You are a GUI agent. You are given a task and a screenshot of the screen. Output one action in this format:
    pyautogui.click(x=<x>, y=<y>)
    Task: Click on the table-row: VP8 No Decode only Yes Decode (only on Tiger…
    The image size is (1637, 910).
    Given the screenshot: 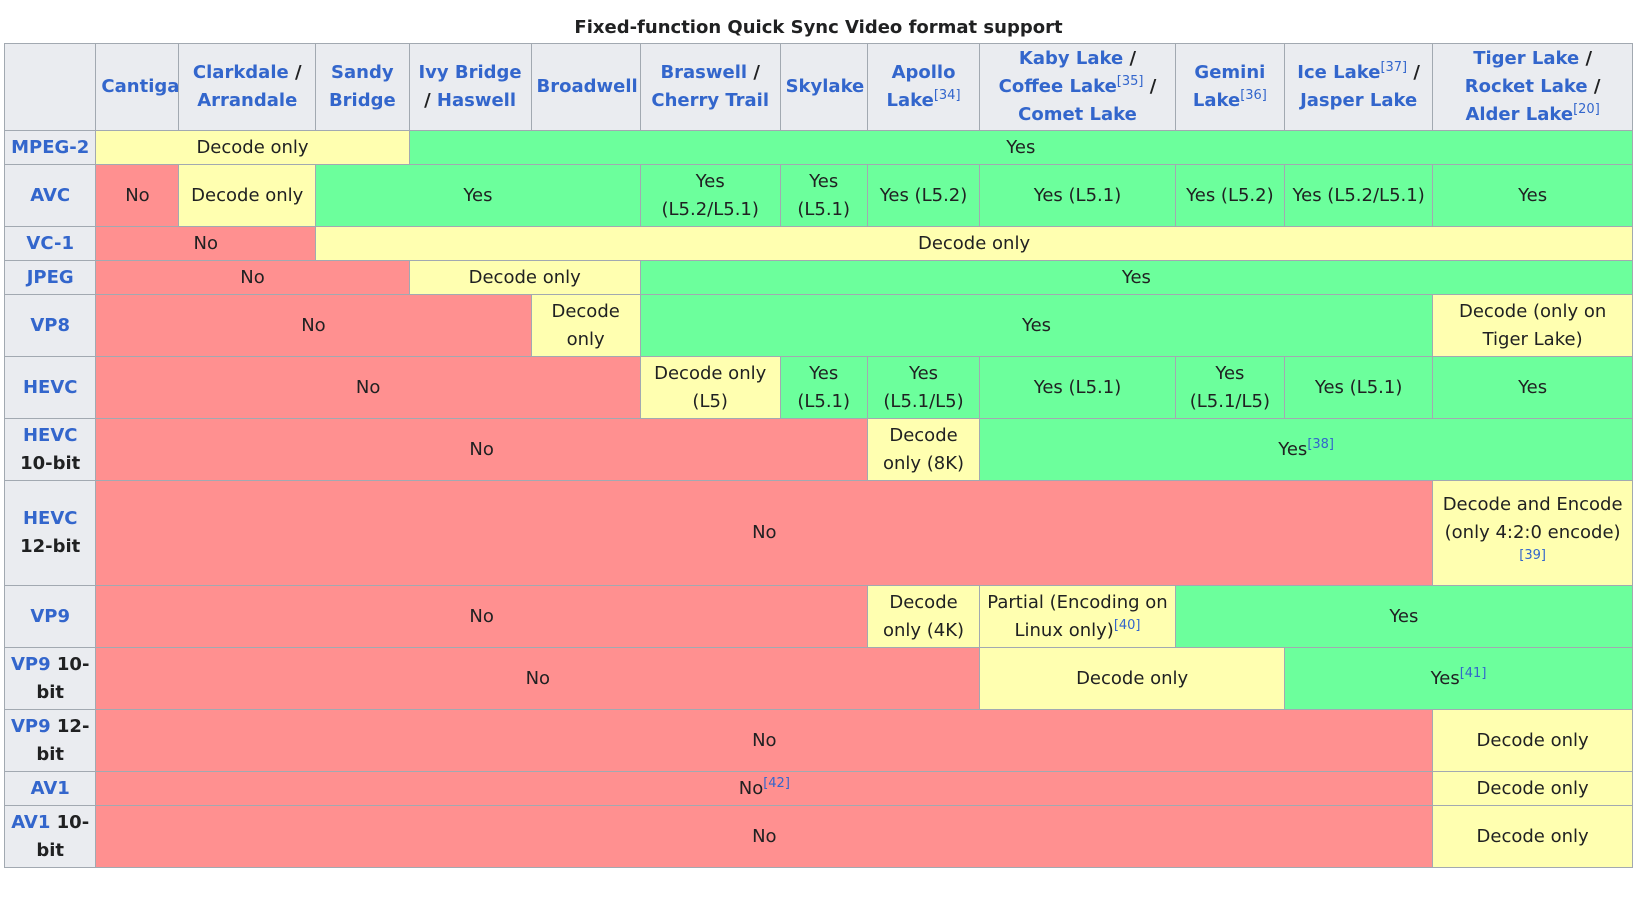 What is the action you would take?
    pyautogui.click(x=818, y=325)
    